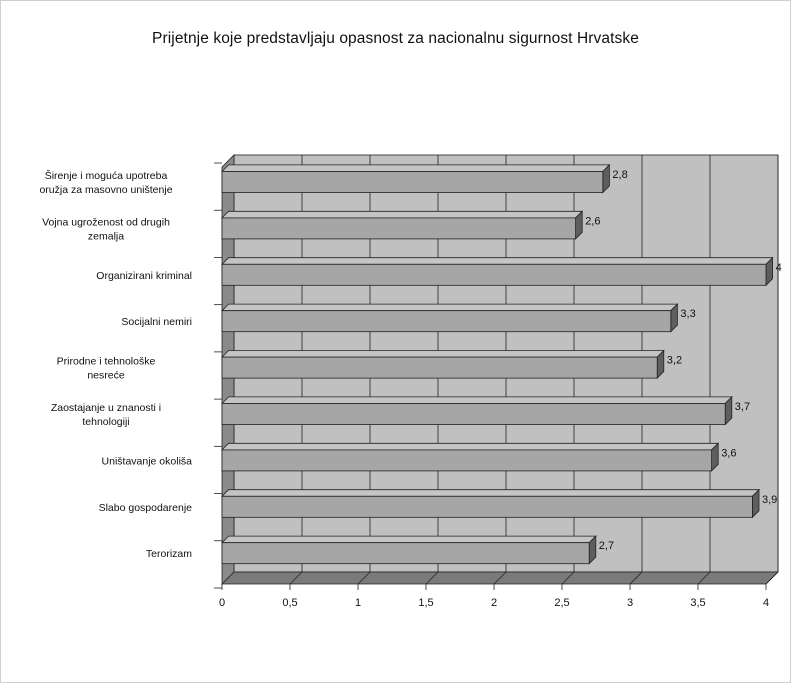 This screenshot has width=791, height=683. I want to click on x-tick-label: 0, so click(222, 603).